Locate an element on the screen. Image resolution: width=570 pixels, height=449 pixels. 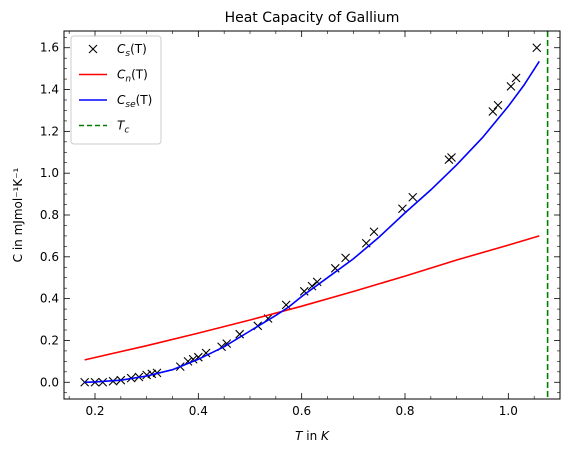
y-tick-label: 0.6 is located at coordinates (49, 257).